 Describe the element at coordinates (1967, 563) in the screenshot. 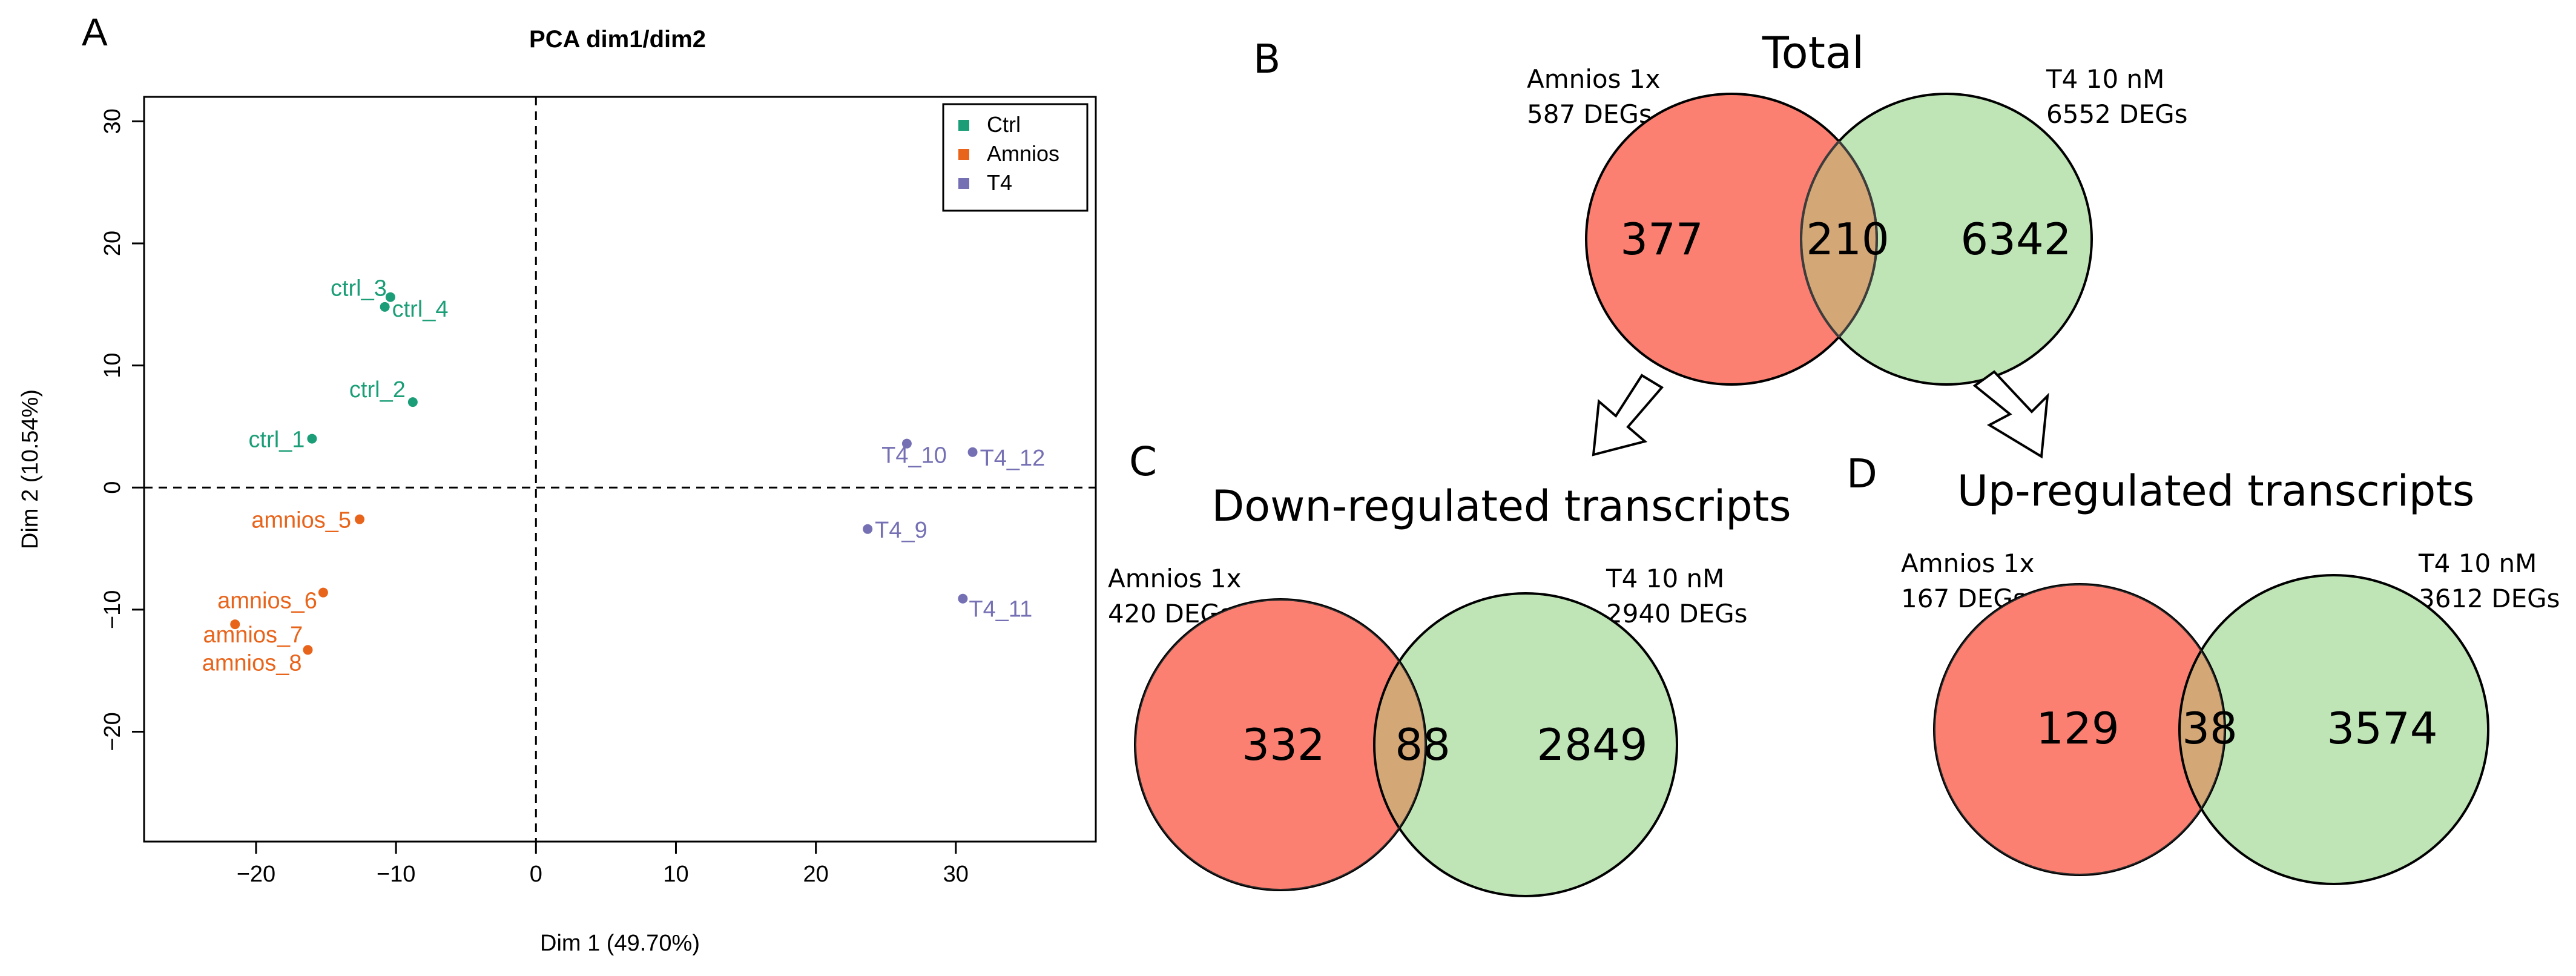

I see `venn-up-left-name: Amnios 1x` at that location.